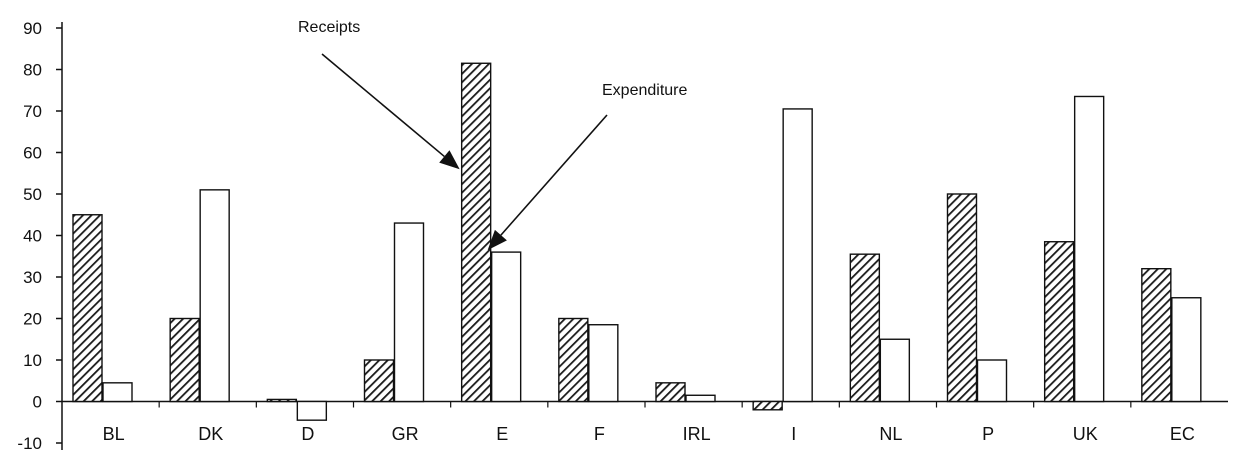  What do you see at coordinates (599, 434) in the screenshot?
I see `category-label: F` at bounding box center [599, 434].